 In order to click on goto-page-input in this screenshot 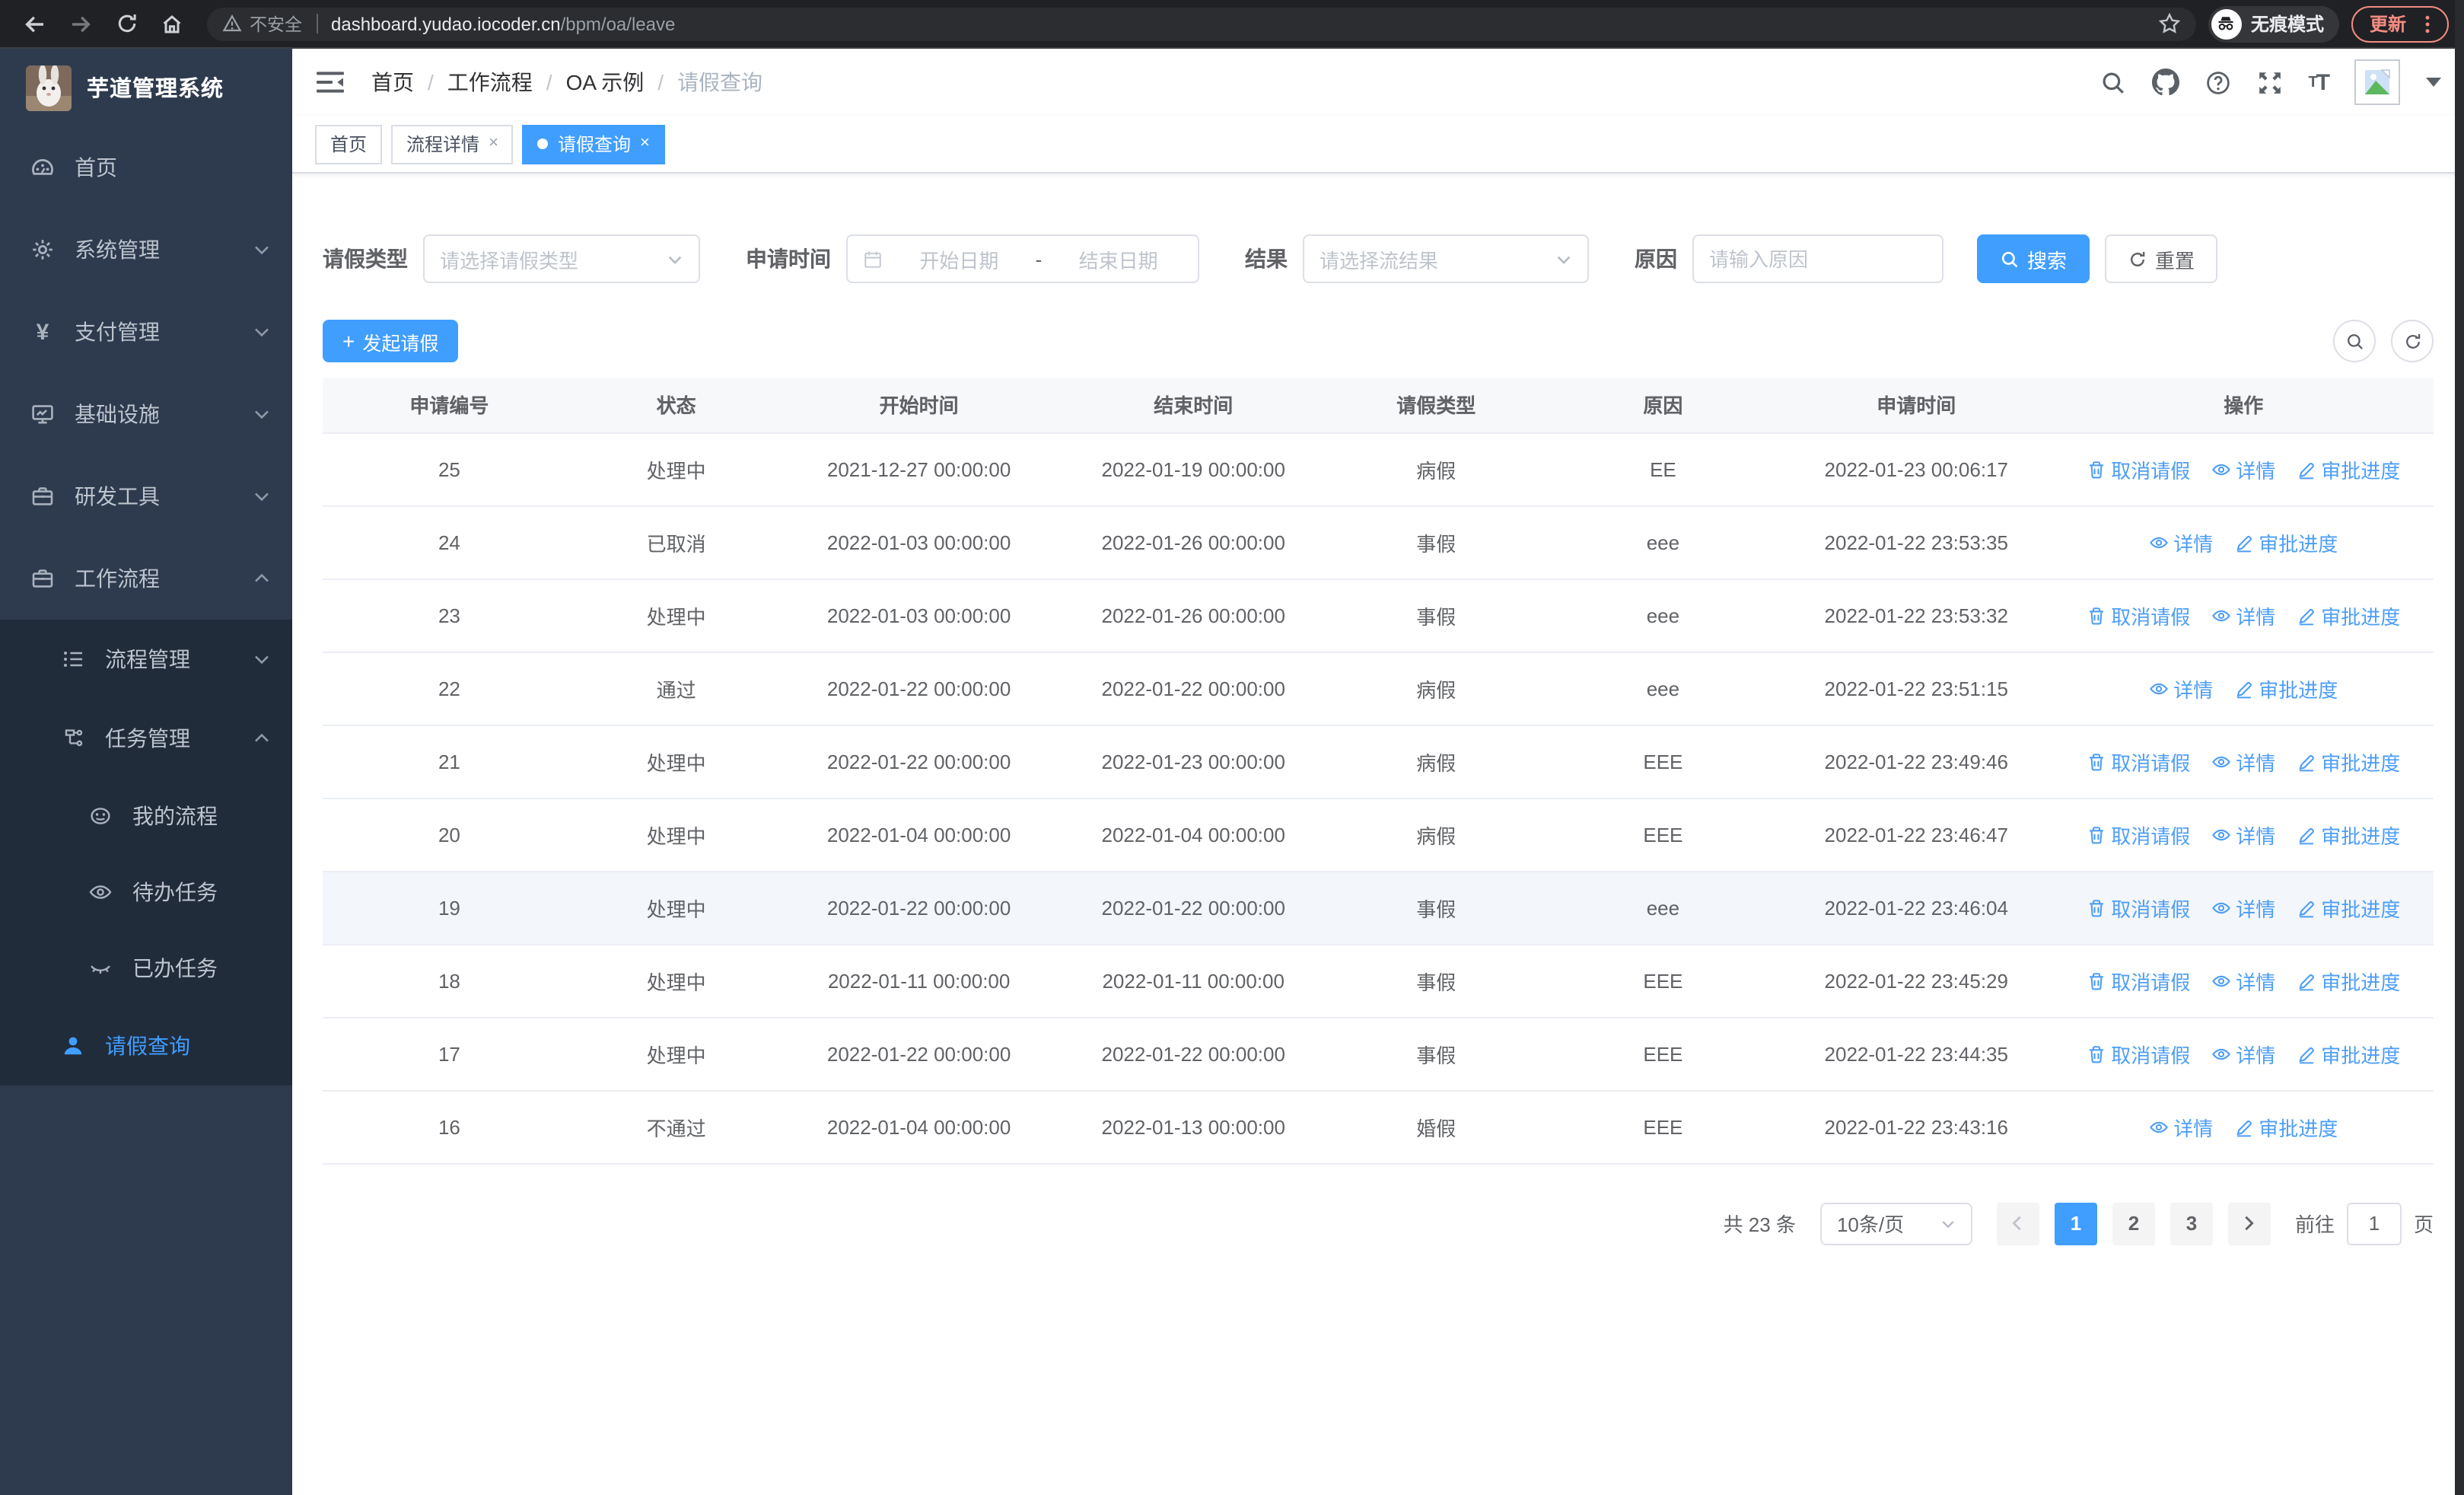, I will do `click(2374, 1223)`.